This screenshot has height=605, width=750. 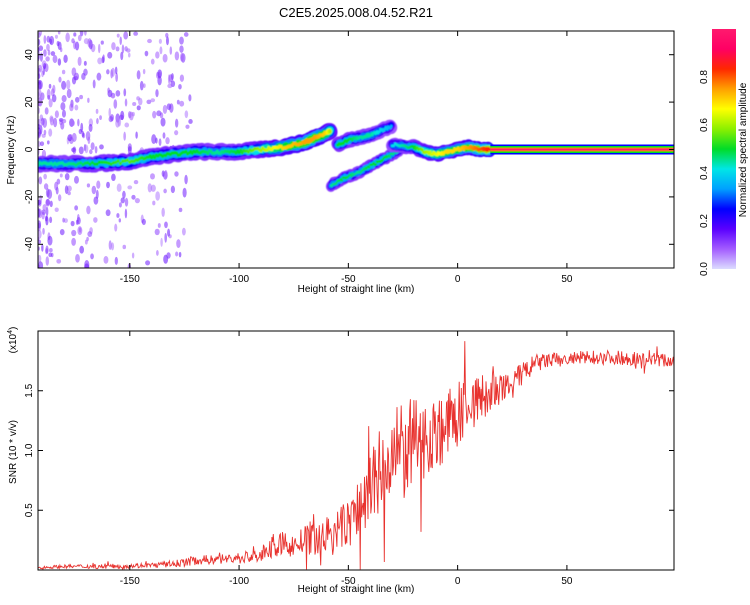 I want to click on colorbar-tick-label: 0.8, so click(x=704, y=77).